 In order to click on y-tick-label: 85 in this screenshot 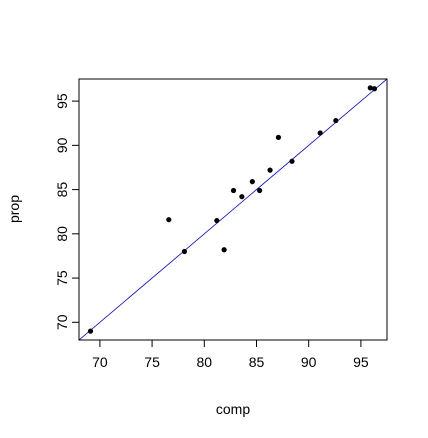, I will do `click(62, 190)`.